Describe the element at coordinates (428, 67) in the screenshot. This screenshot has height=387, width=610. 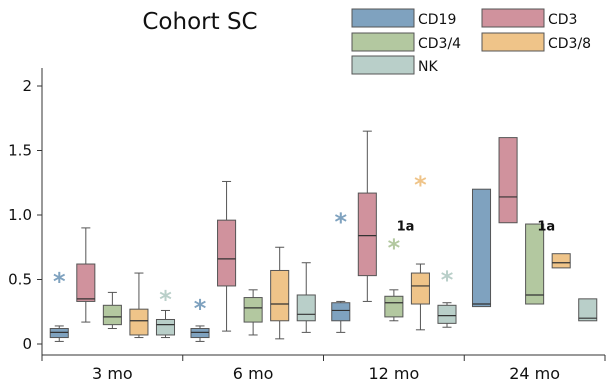
I see `legend-label: NK` at that location.